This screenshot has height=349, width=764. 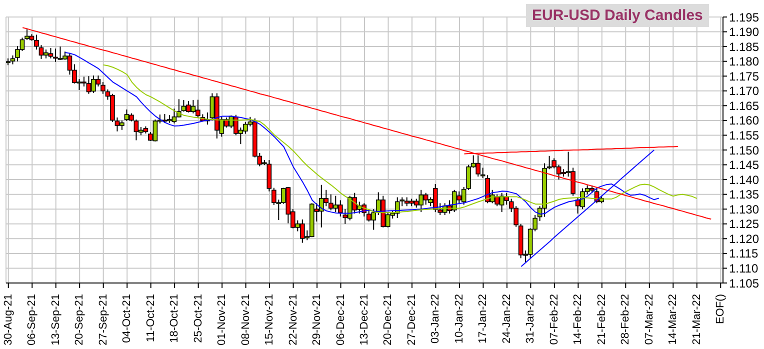 What do you see at coordinates (8, 320) in the screenshot?
I see `x-tick-label: 30-Aug-21` at bounding box center [8, 320].